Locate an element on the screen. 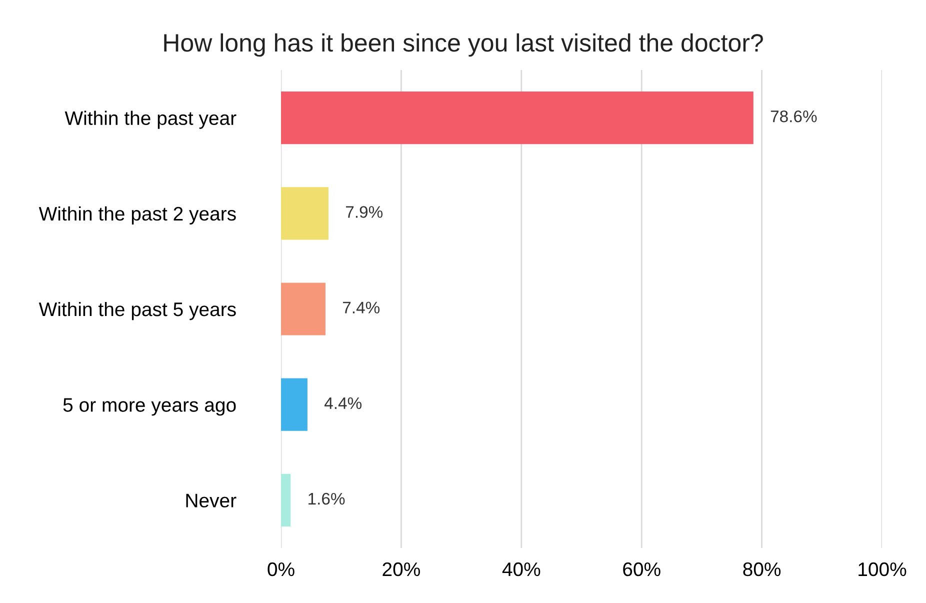 The image size is (926, 603). chart-title: How long has it been since you last visited the doctor? is located at coordinates (463, 45).